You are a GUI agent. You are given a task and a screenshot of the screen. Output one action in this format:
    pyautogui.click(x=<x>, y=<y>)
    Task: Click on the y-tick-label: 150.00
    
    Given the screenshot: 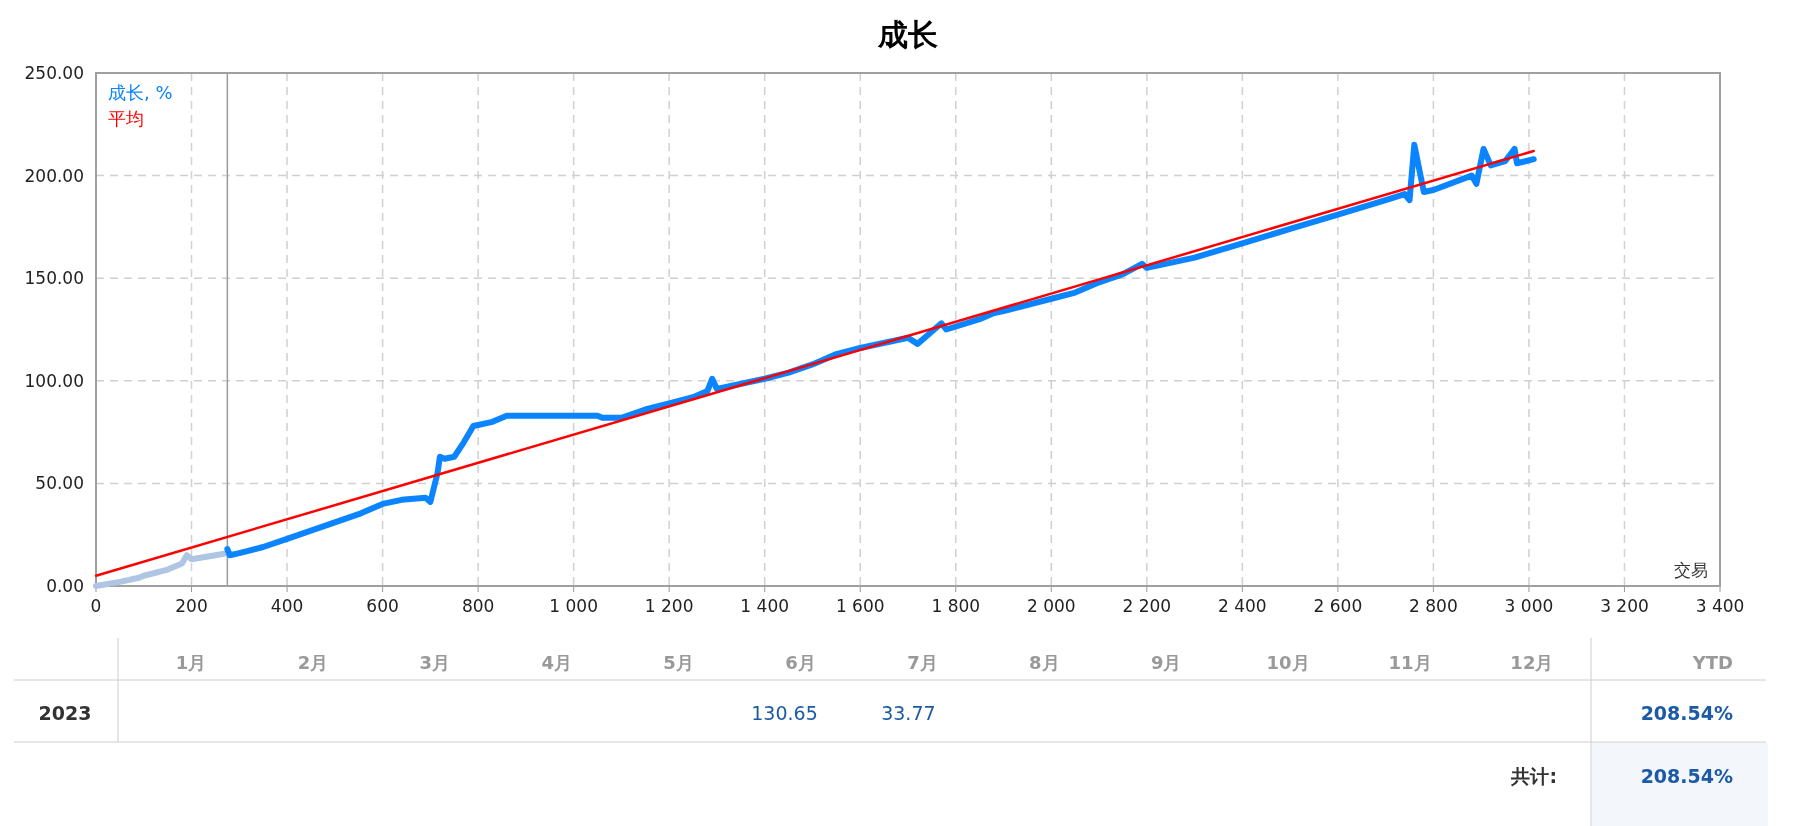 What is the action you would take?
    pyautogui.click(x=54, y=278)
    